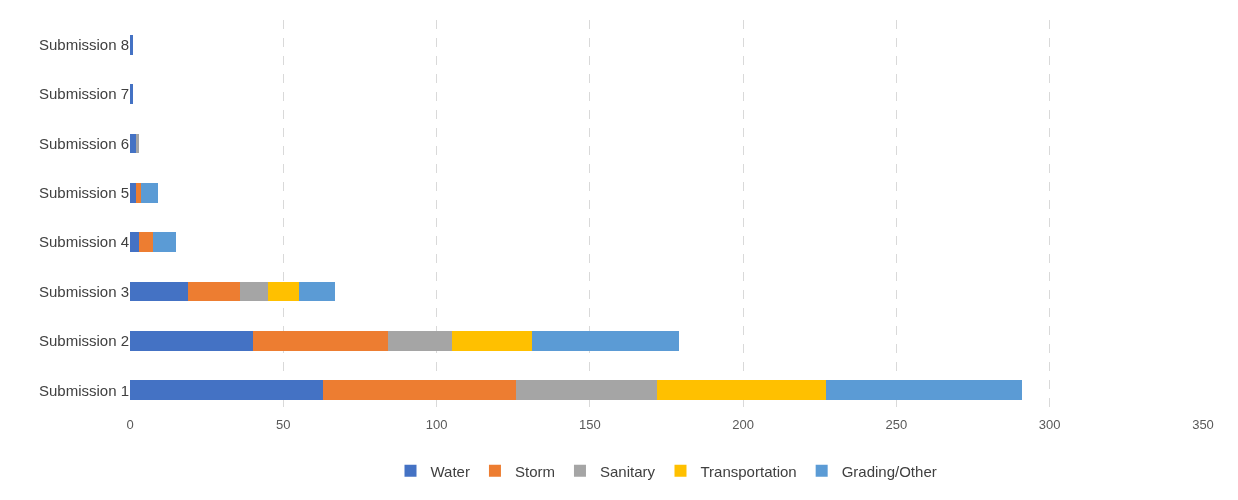  Describe the element at coordinates (83, 94) in the screenshot. I see `y-tick-label: Submission 7` at that location.